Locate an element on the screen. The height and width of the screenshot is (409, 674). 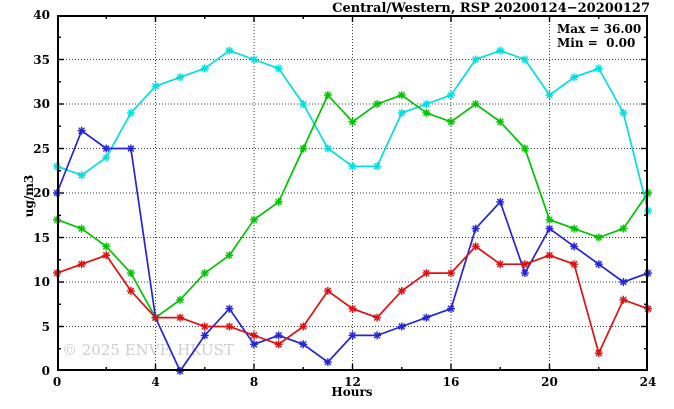
y-tick-label: 30 is located at coordinates (41, 104).